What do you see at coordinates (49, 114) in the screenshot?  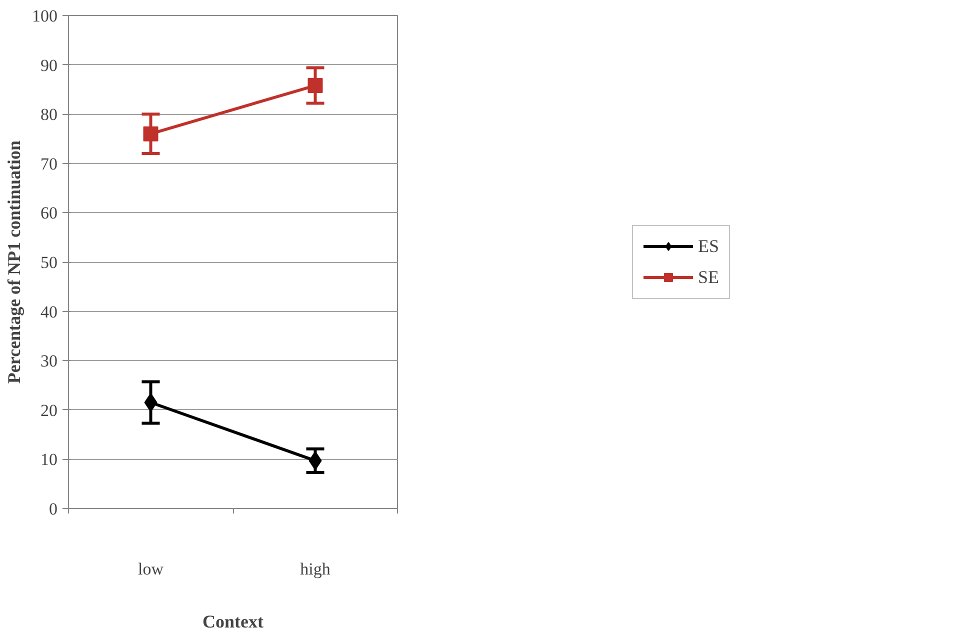 I see `y-tick-label: 80` at bounding box center [49, 114].